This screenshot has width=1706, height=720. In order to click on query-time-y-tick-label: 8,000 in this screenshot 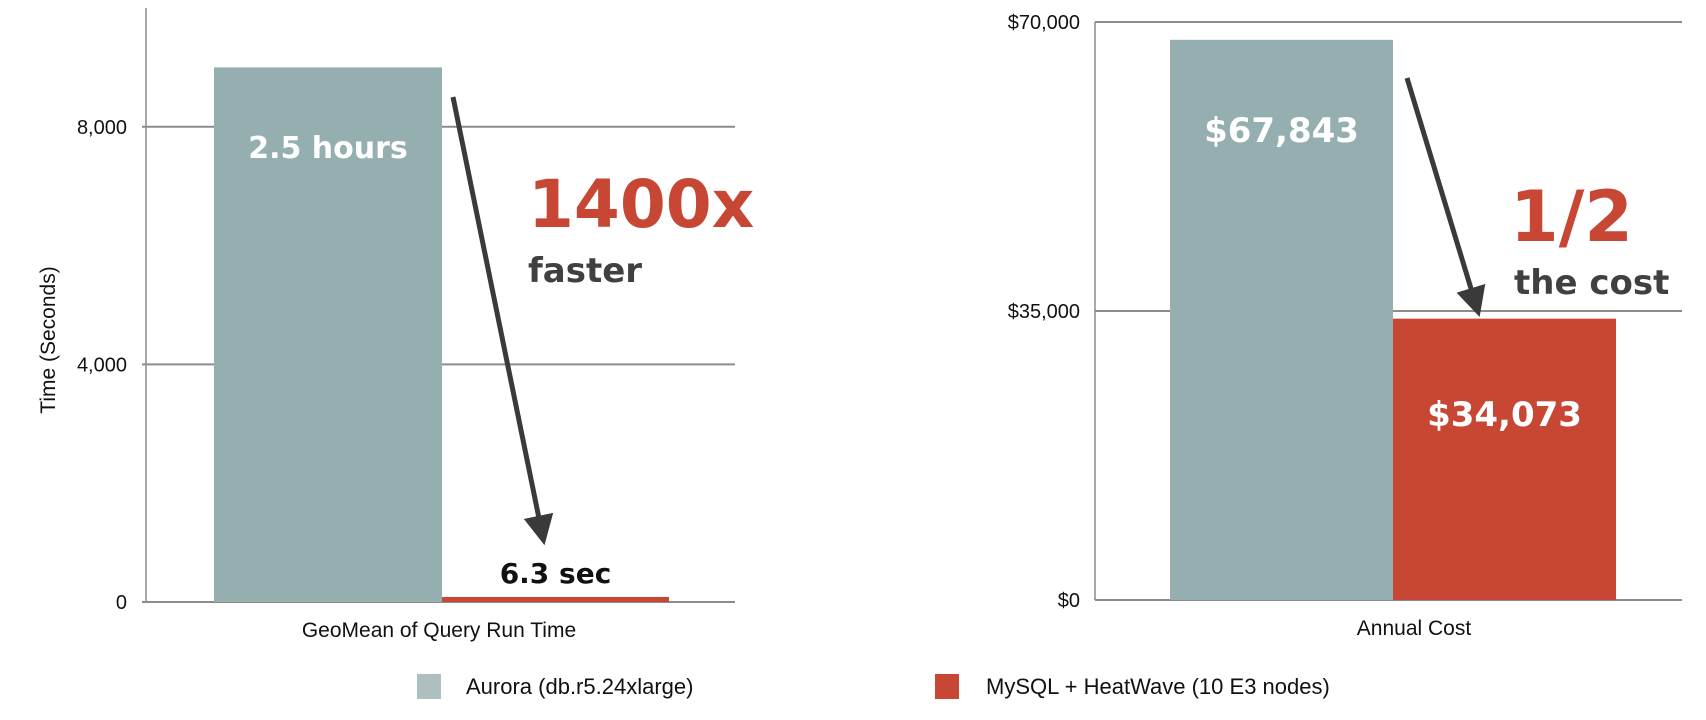, I will do `click(102, 128)`.